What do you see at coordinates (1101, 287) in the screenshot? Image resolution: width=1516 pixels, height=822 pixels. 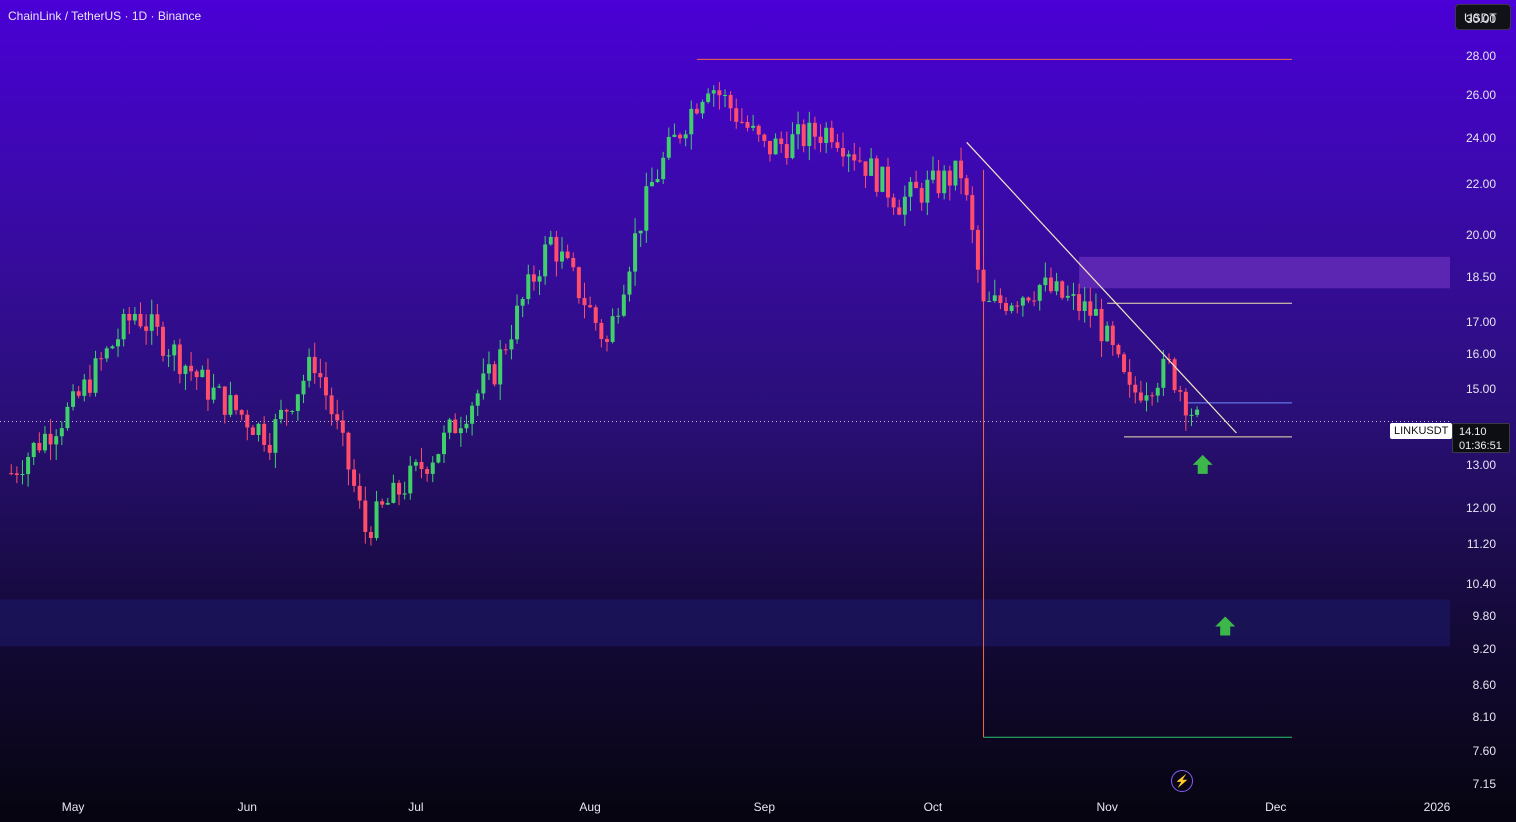 I see `trendline` at bounding box center [1101, 287].